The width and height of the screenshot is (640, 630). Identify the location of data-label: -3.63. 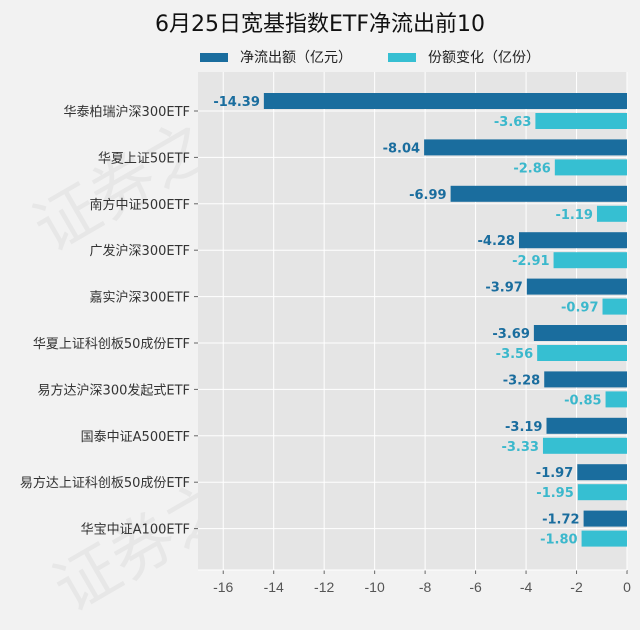
(512, 122).